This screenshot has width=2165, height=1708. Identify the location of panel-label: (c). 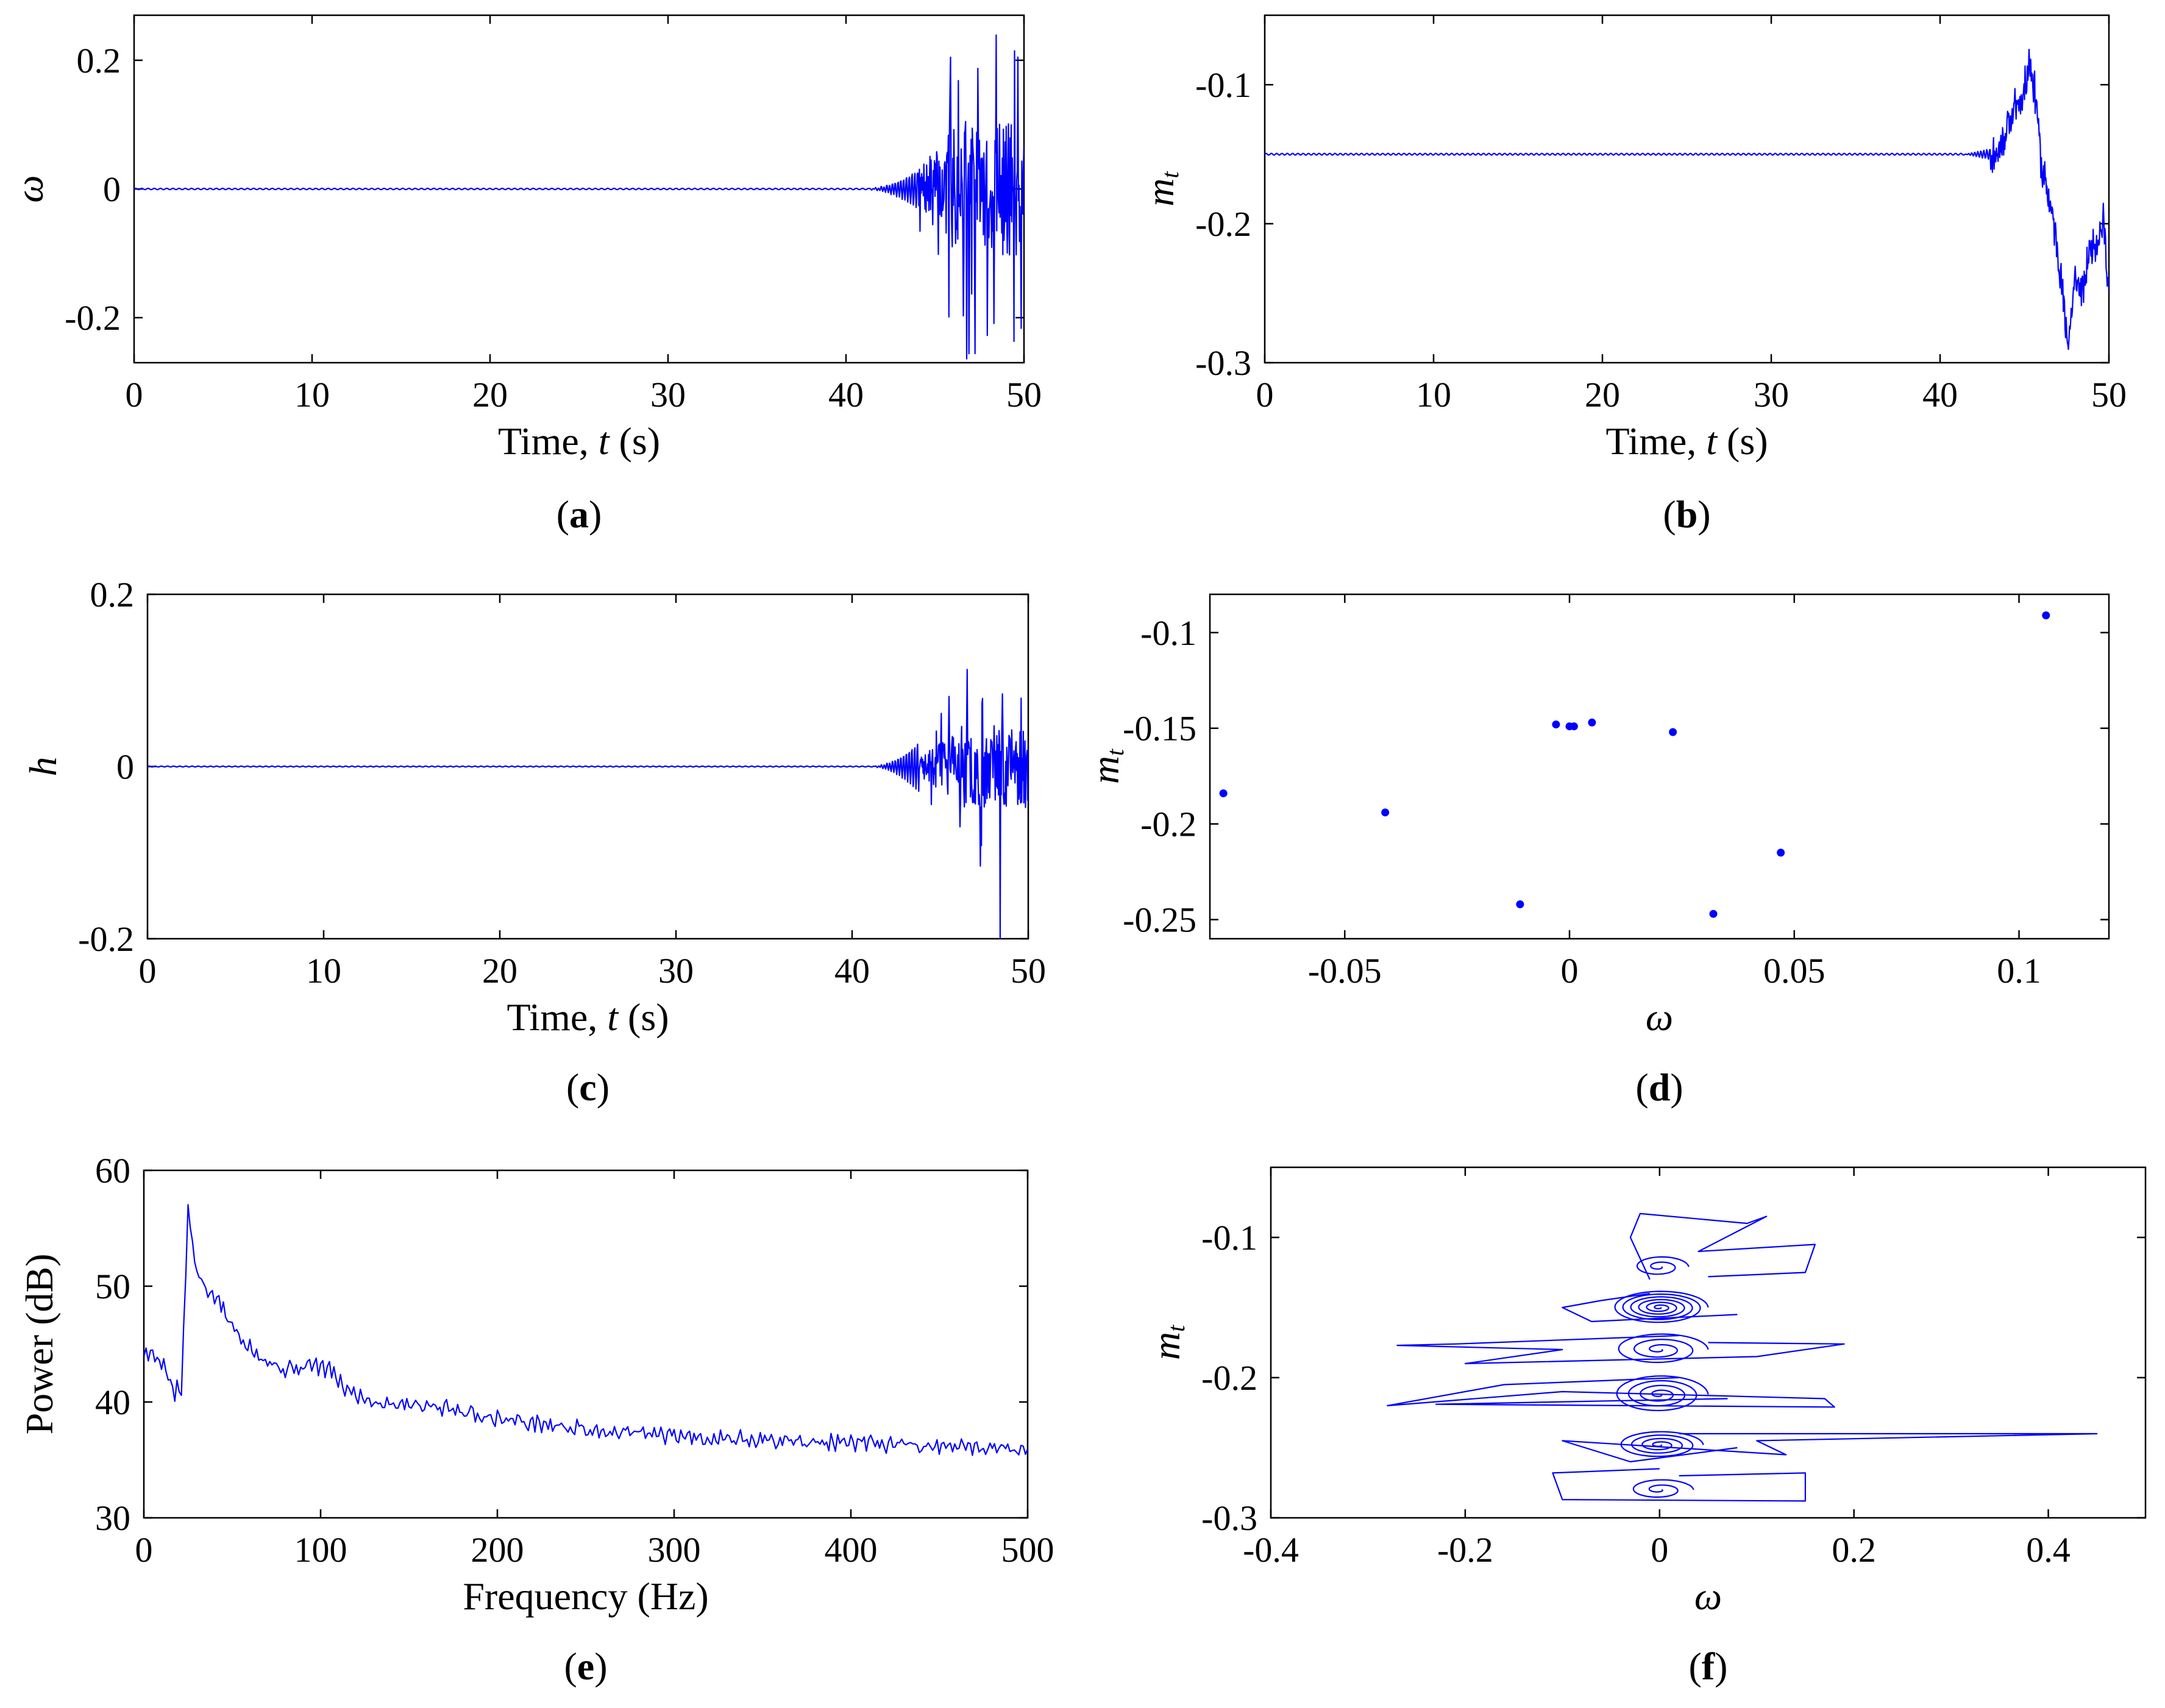
(588, 1087).